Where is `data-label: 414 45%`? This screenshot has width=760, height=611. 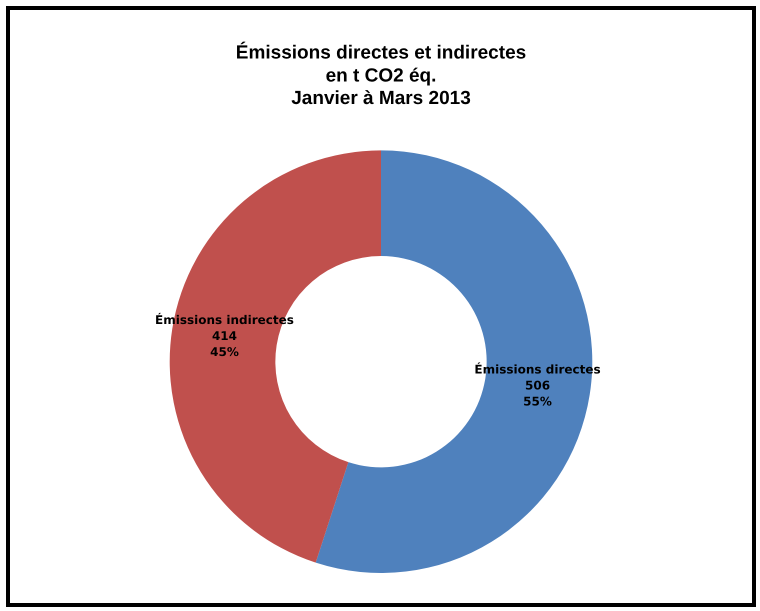 data-label: 414 45% is located at coordinates (224, 344).